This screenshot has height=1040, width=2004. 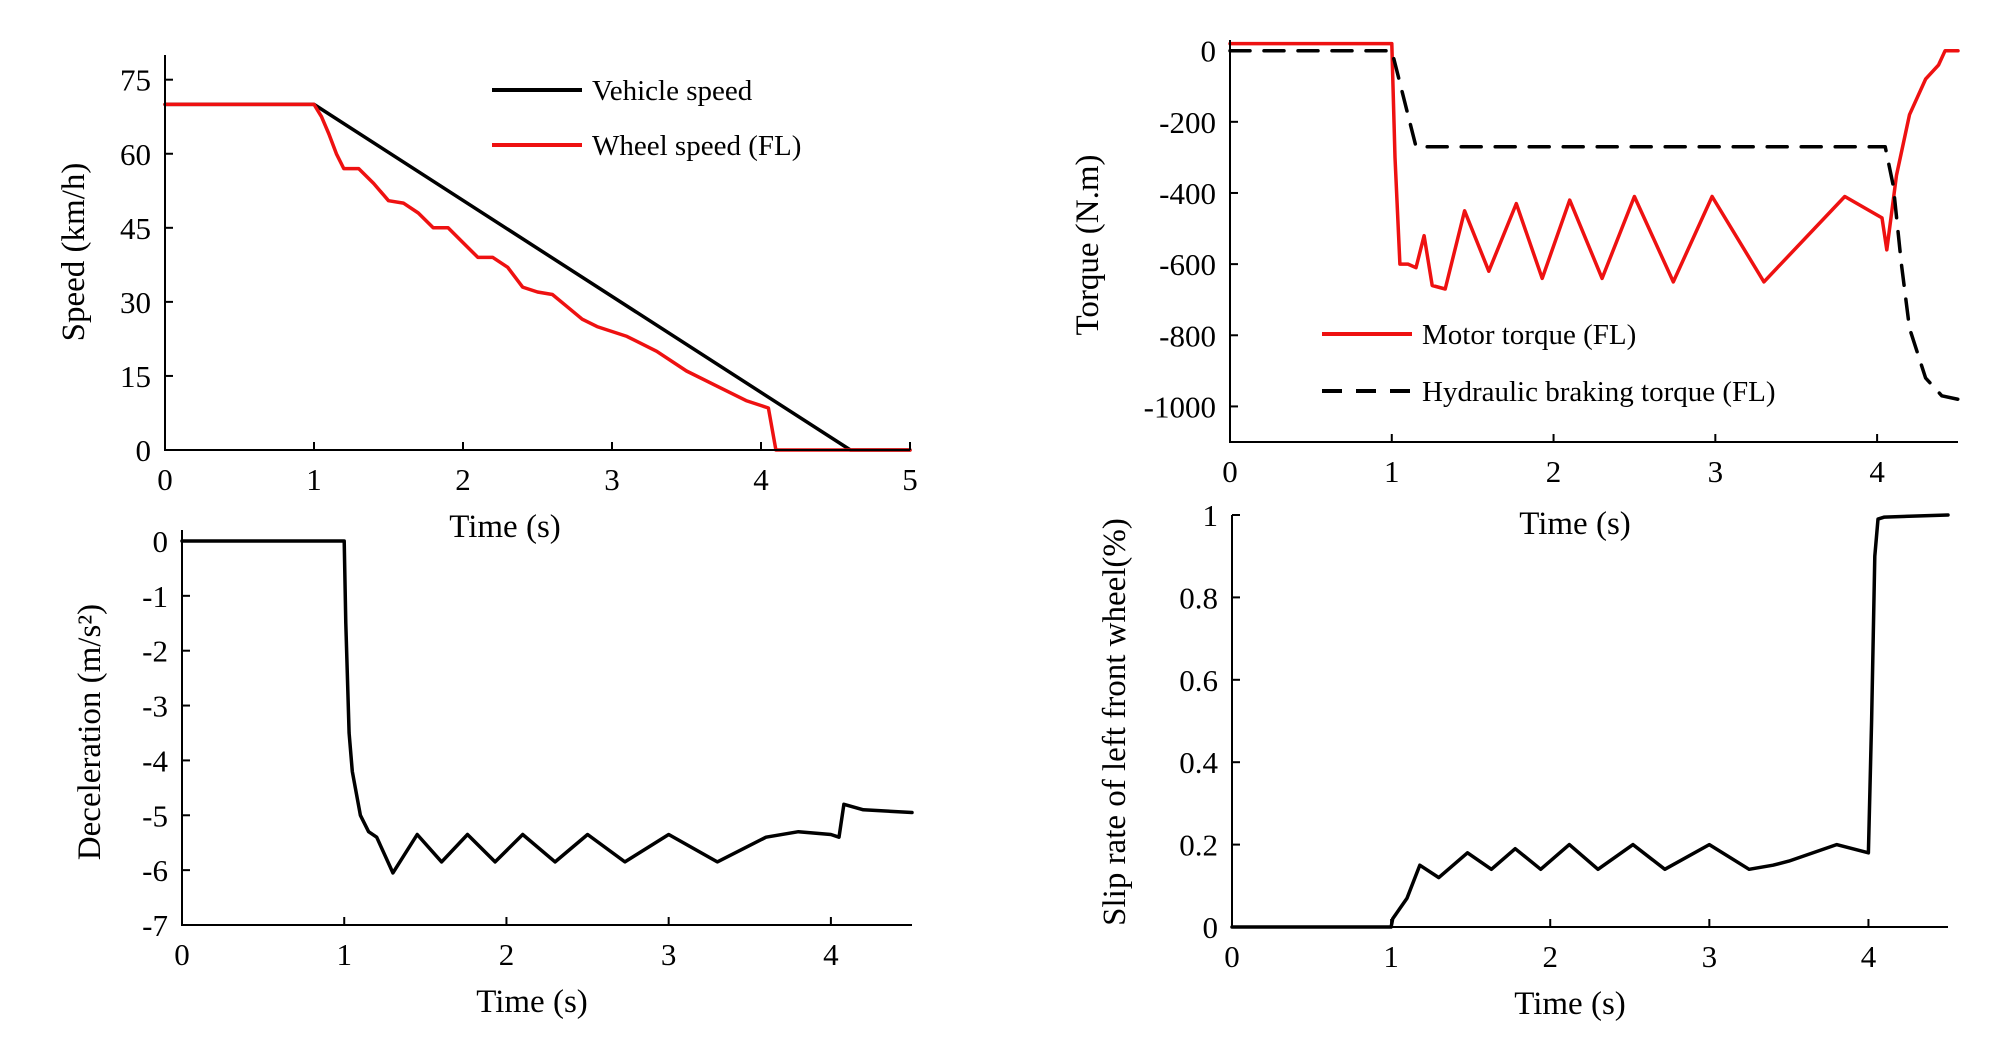 I want to click on deceleration-y-tick-label: -4, so click(x=155, y=760).